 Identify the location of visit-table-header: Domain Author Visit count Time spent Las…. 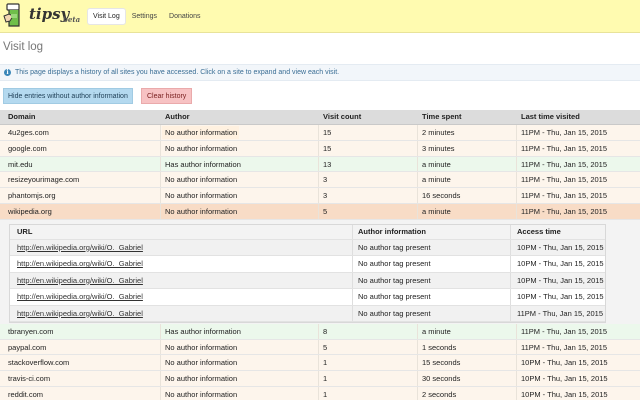
(320, 117).